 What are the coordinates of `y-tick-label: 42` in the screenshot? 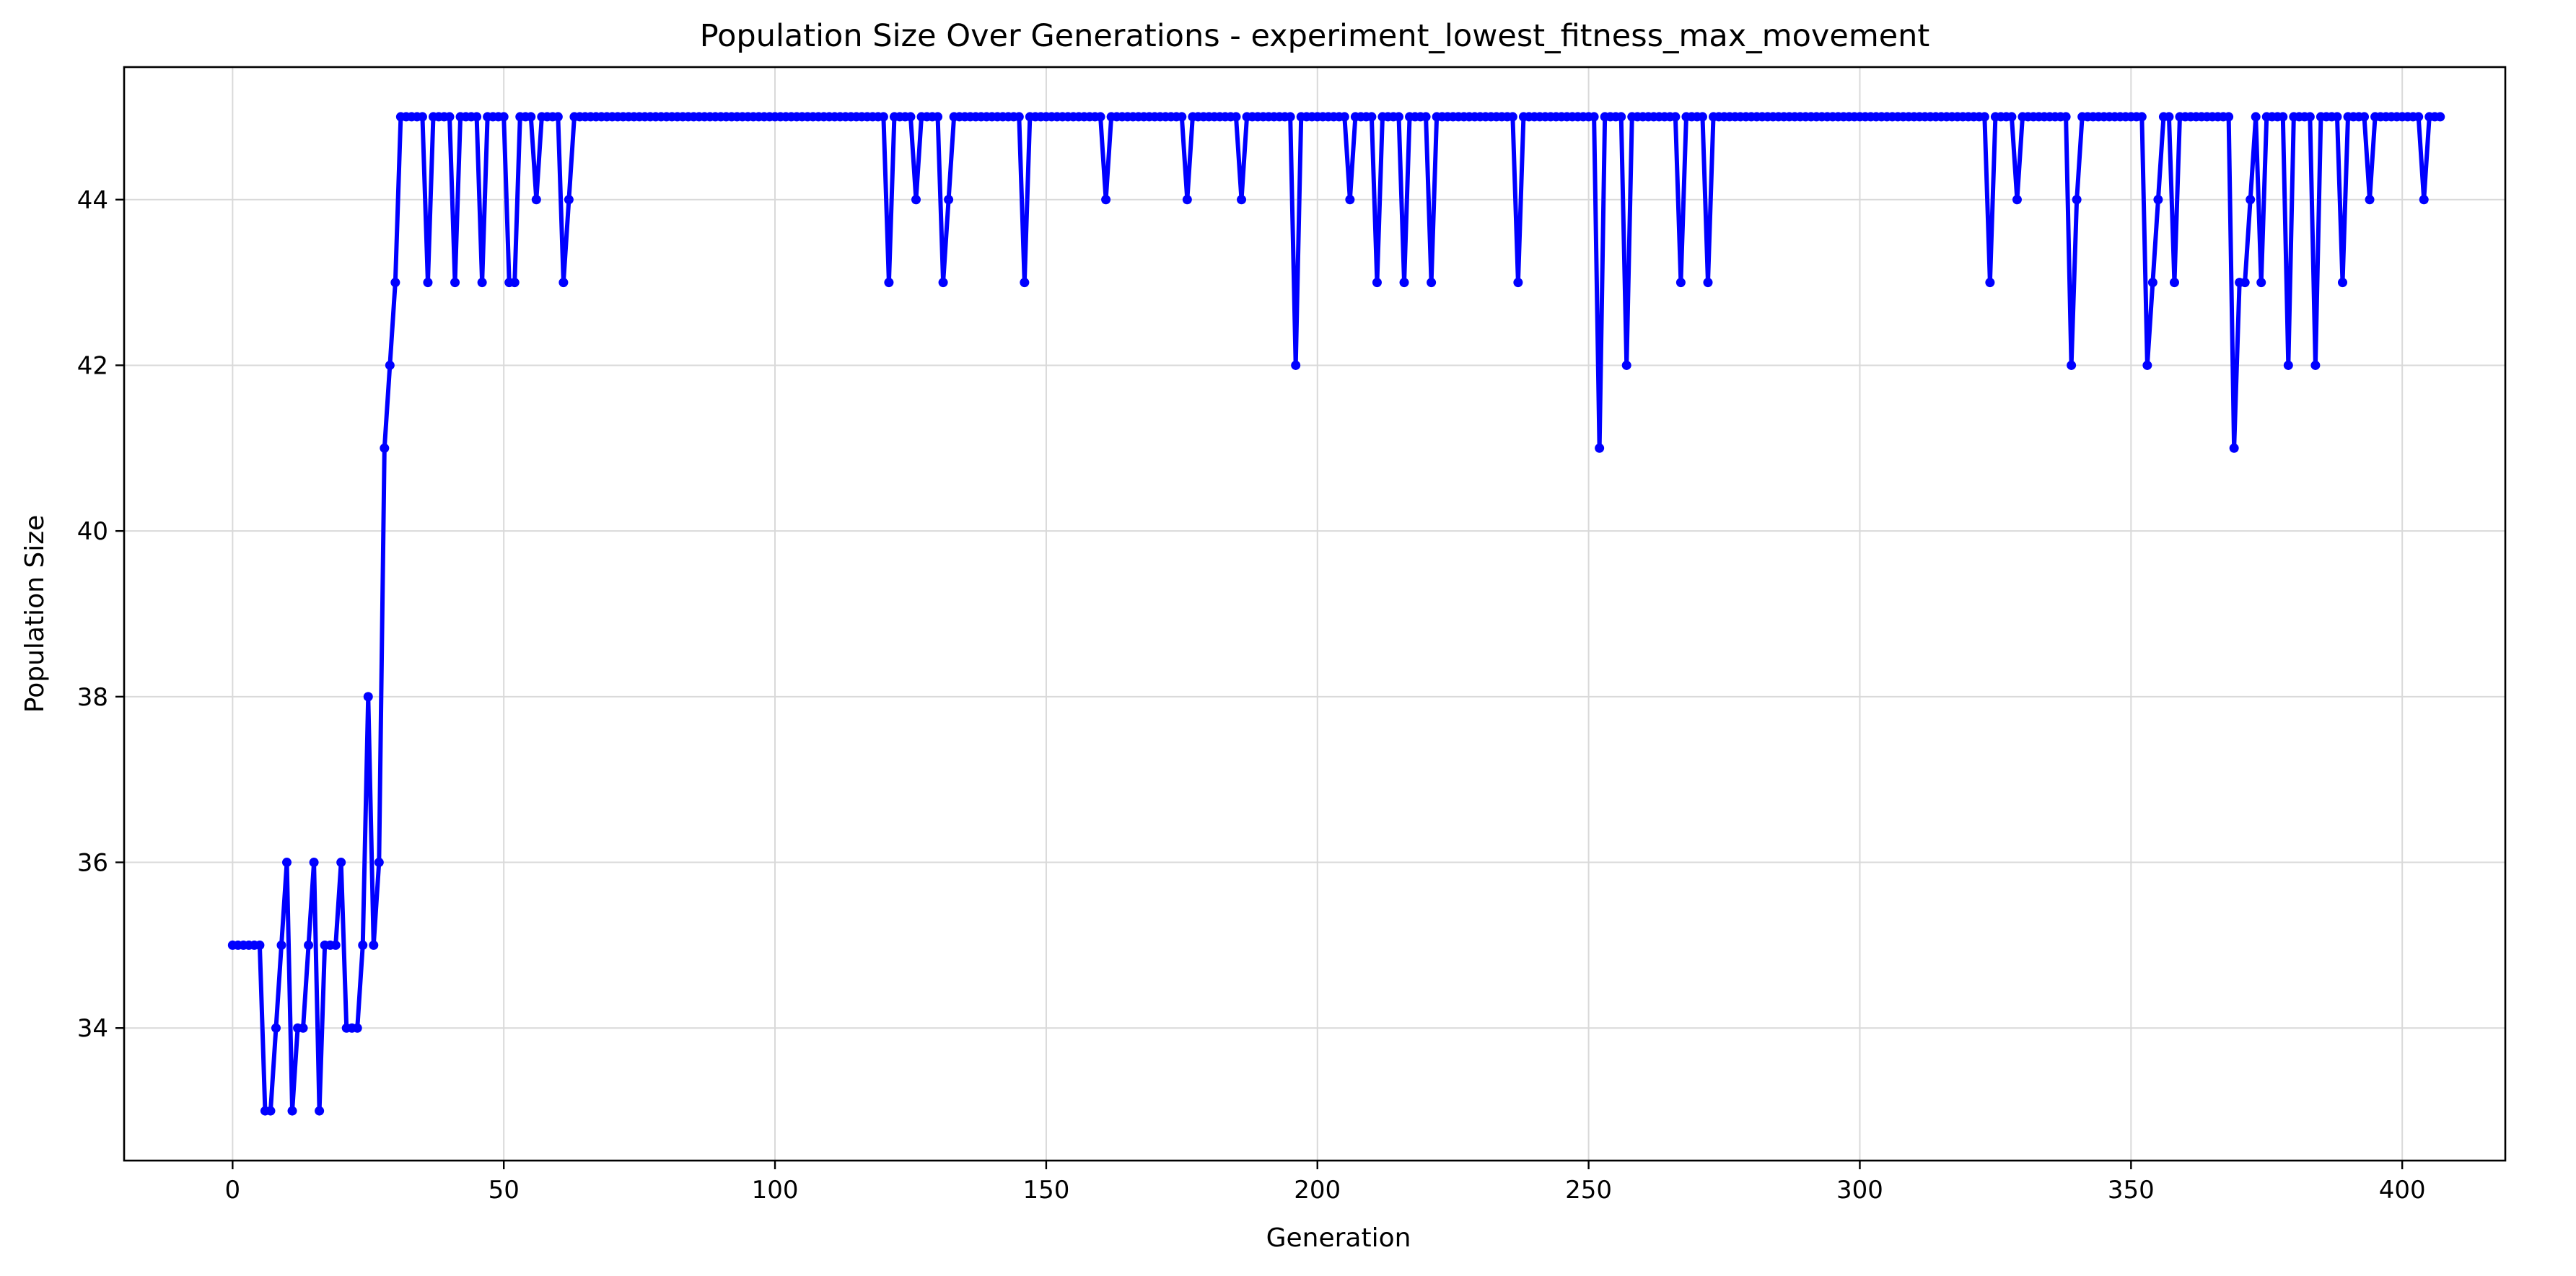 It's located at (92, 366).